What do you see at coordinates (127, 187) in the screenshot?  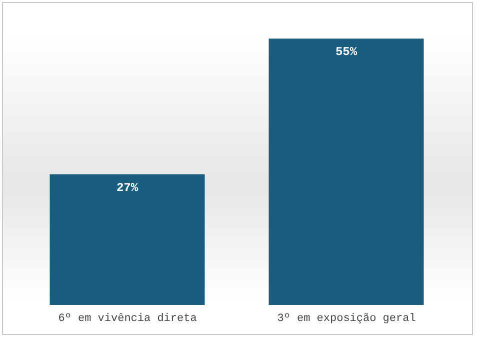 I see `data-label: 27%` at bounding box center [127, 187].